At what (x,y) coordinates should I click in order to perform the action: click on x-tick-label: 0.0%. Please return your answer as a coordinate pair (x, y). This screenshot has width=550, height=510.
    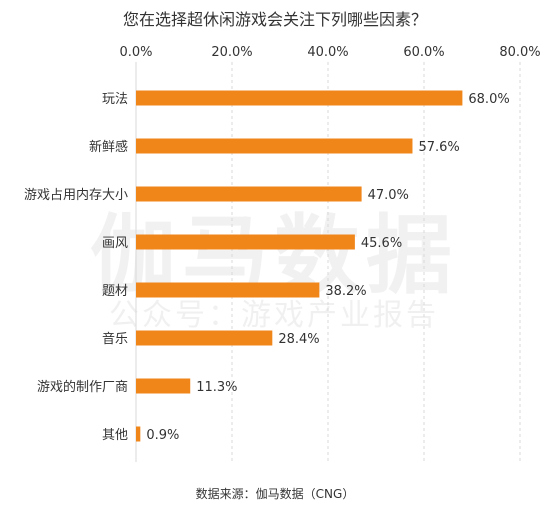
    Looking at the image, I should click on (135, 52).